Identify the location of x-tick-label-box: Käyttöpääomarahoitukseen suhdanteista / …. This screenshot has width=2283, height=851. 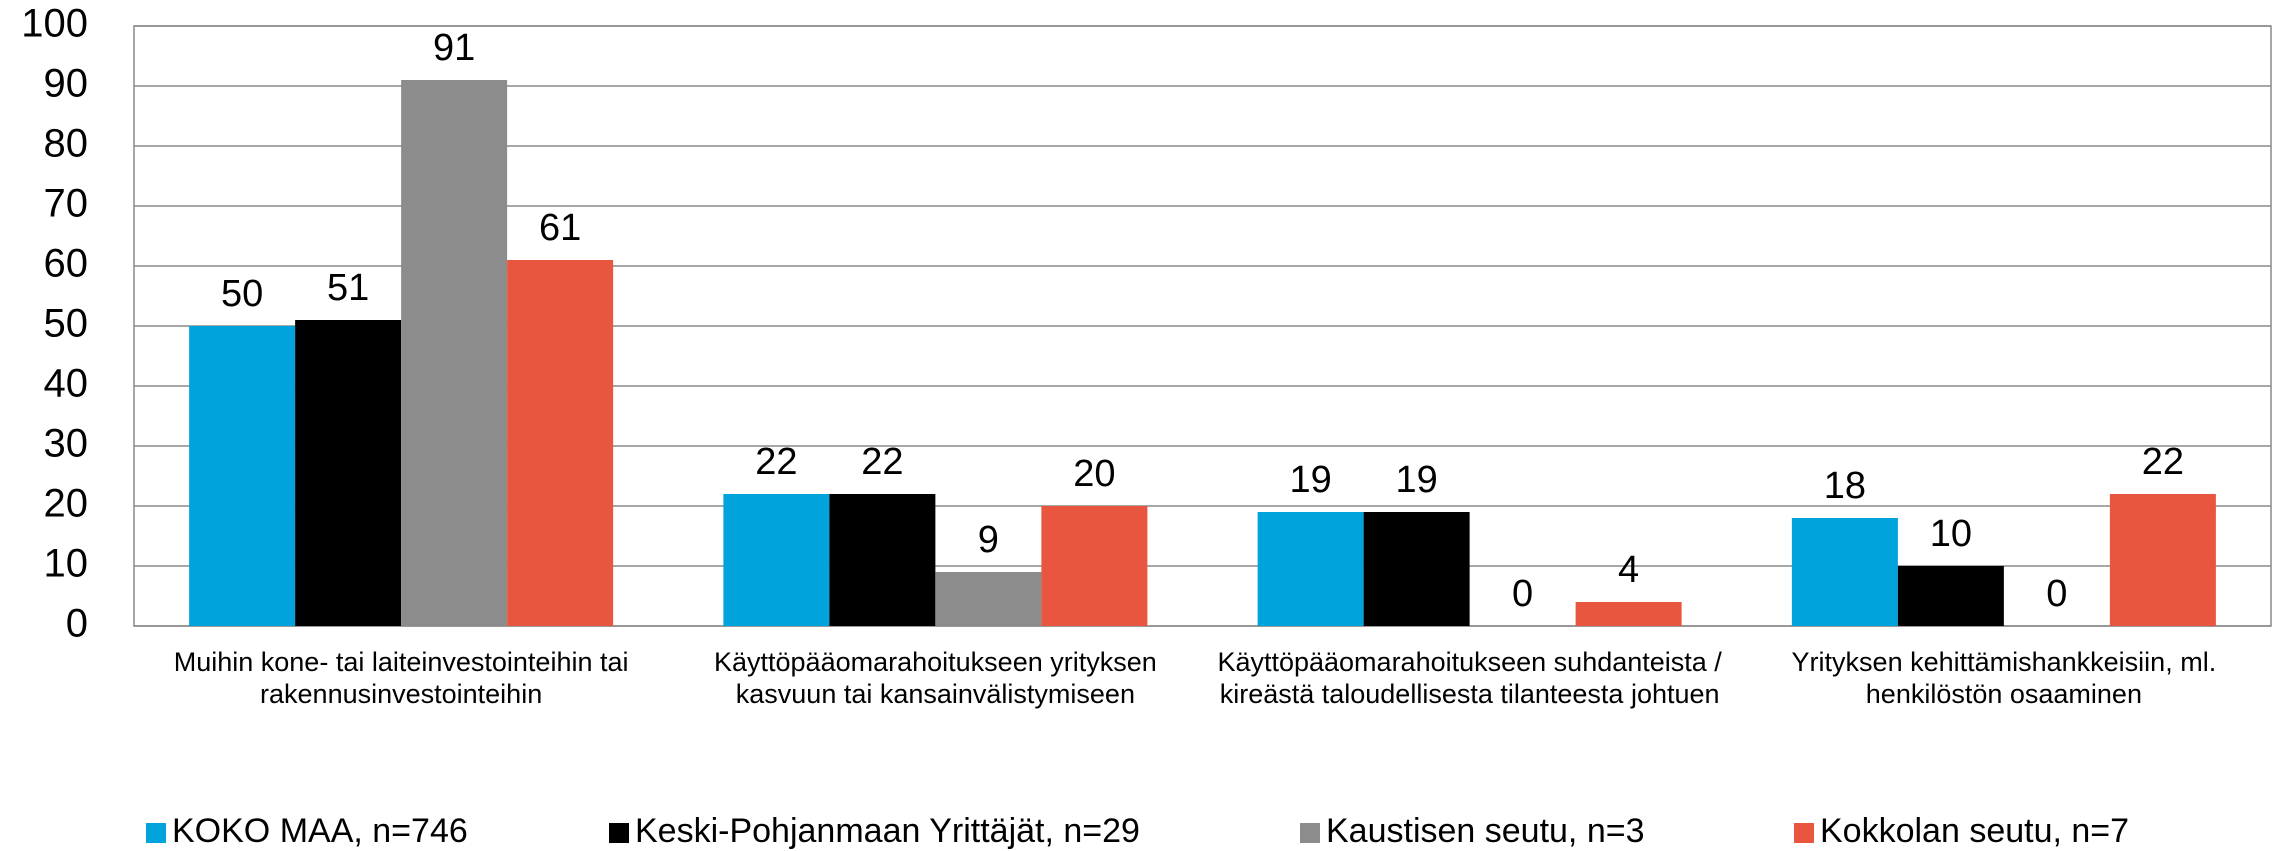
(1469, 678).